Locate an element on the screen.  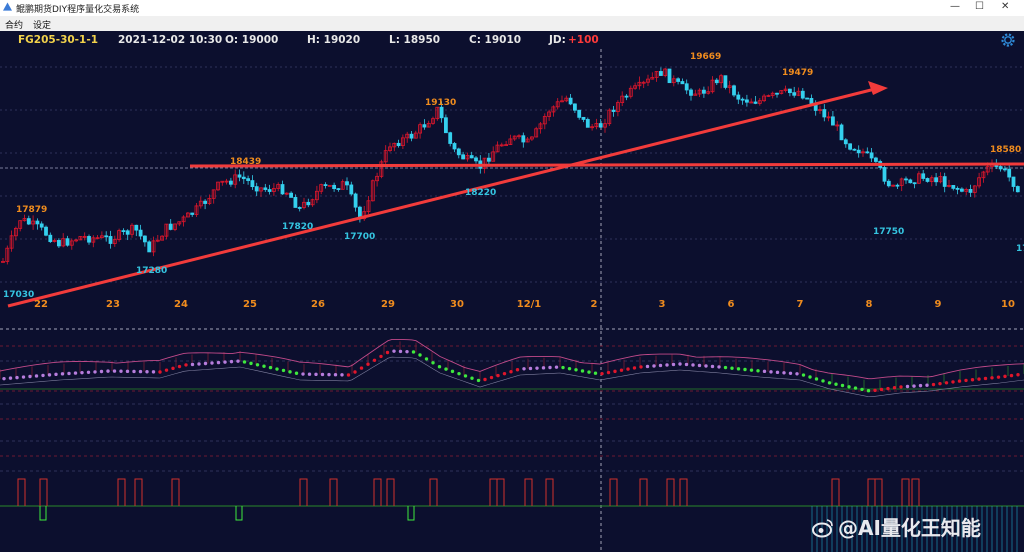
low-price: L: 18950 is located at coordinates (415, 40).